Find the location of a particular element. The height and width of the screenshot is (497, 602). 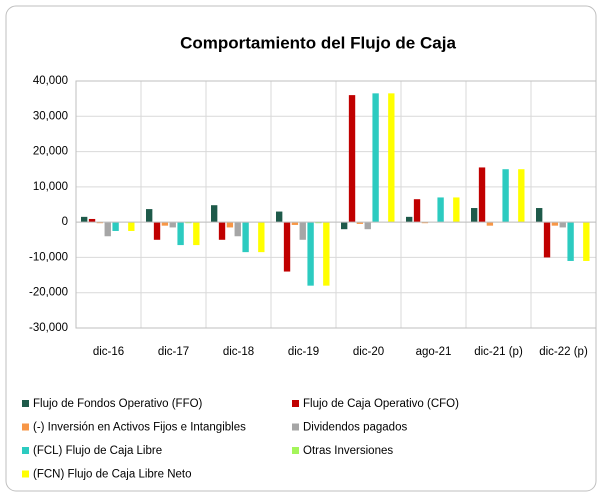

y-tick-label: 10,000 is located at coordinates (50, 187).